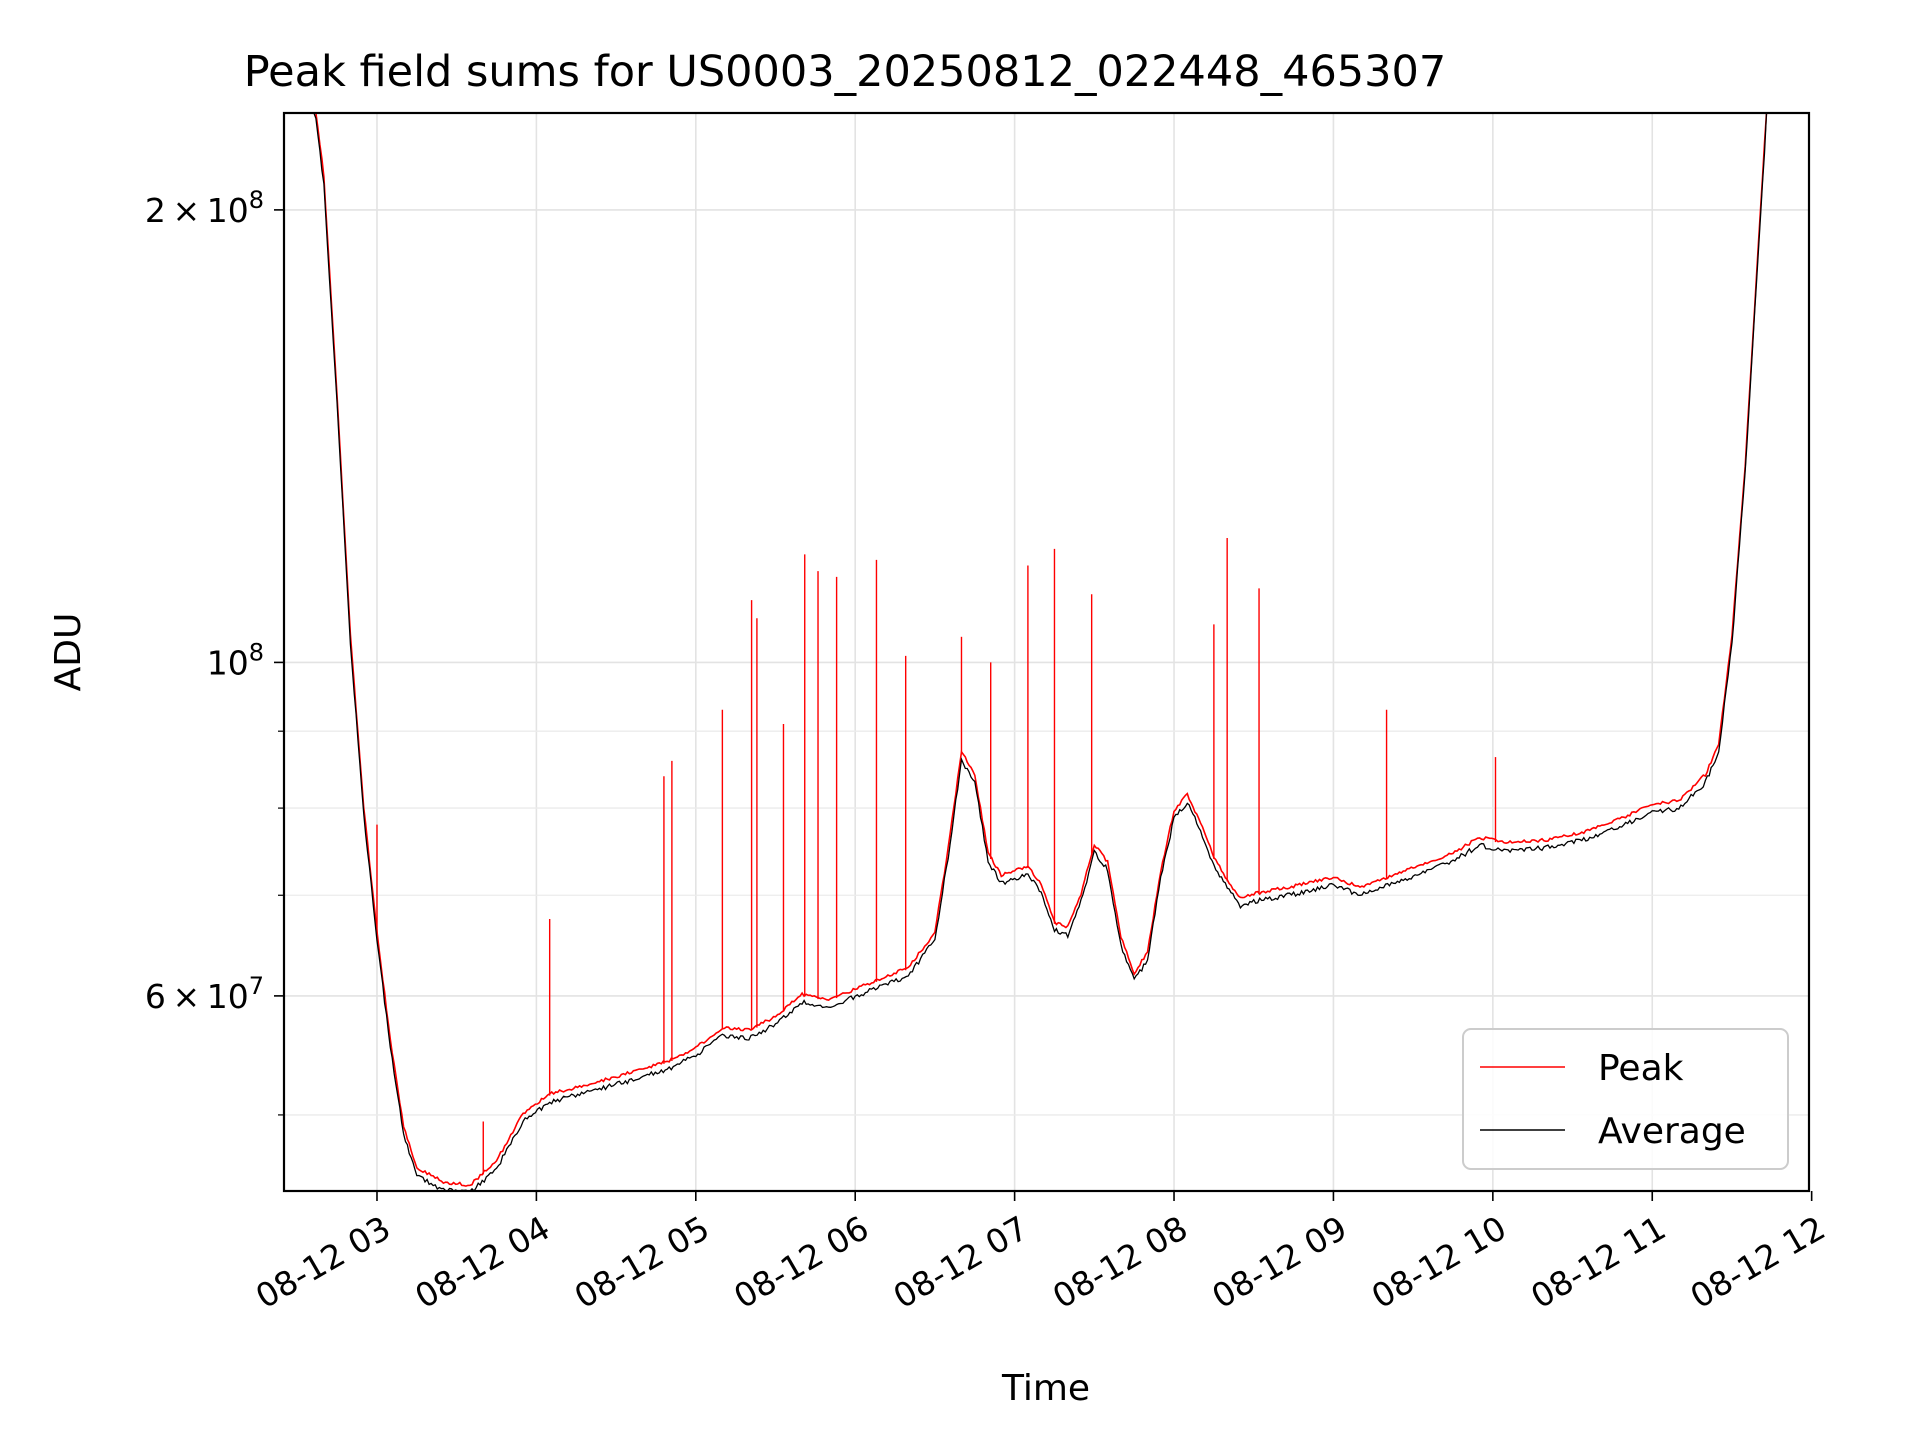 The image size is (1920, 1440). What do you see at coordinates (1672, 1131) in the screenshot?
I see `legend-average-label: Average` at bounding box center [1672, 1131].